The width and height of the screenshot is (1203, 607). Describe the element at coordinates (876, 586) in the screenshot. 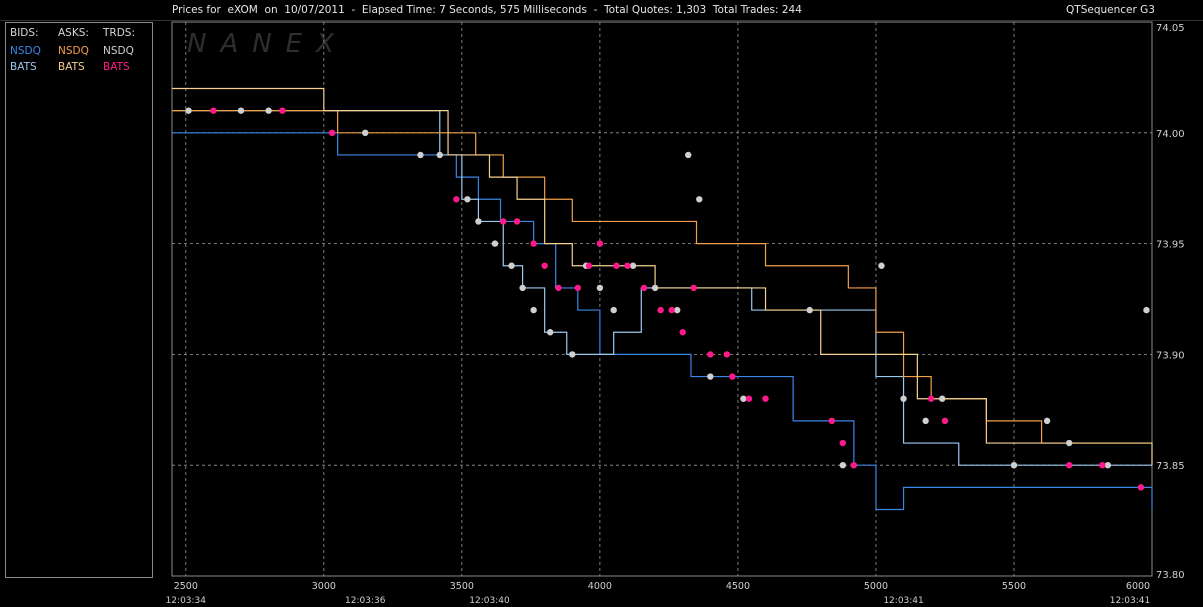

I see `x-tick-label: 5000` at that location.